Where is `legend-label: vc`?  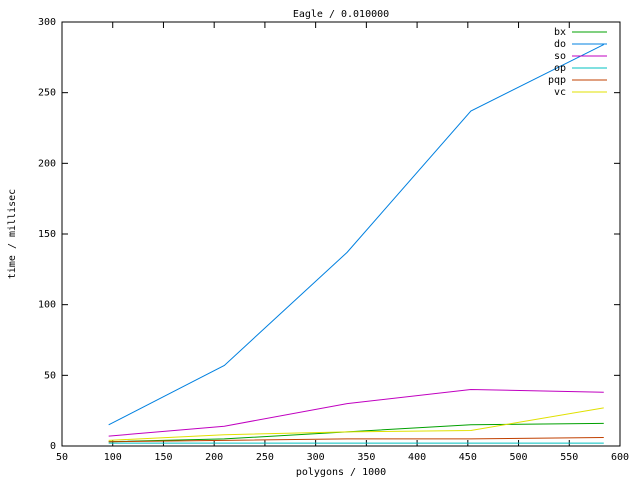
legend-label: vc is located at coordinates (560, 92).